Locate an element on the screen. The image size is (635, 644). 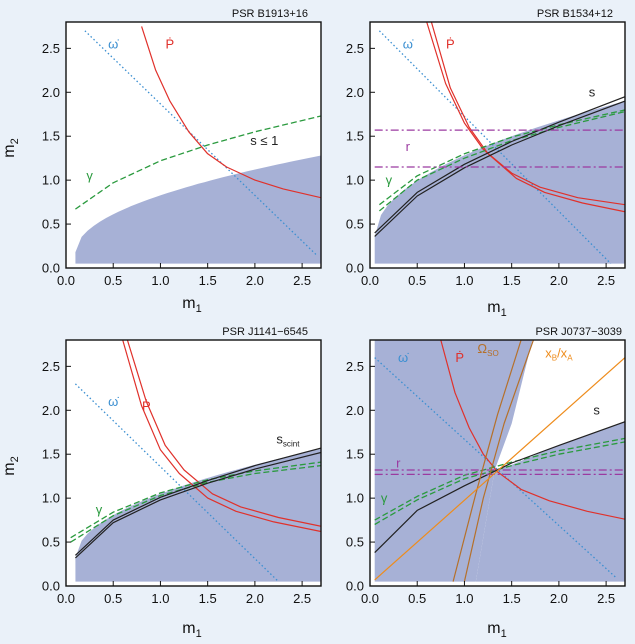
excluded_left-region is located at coordinates (453, 461).